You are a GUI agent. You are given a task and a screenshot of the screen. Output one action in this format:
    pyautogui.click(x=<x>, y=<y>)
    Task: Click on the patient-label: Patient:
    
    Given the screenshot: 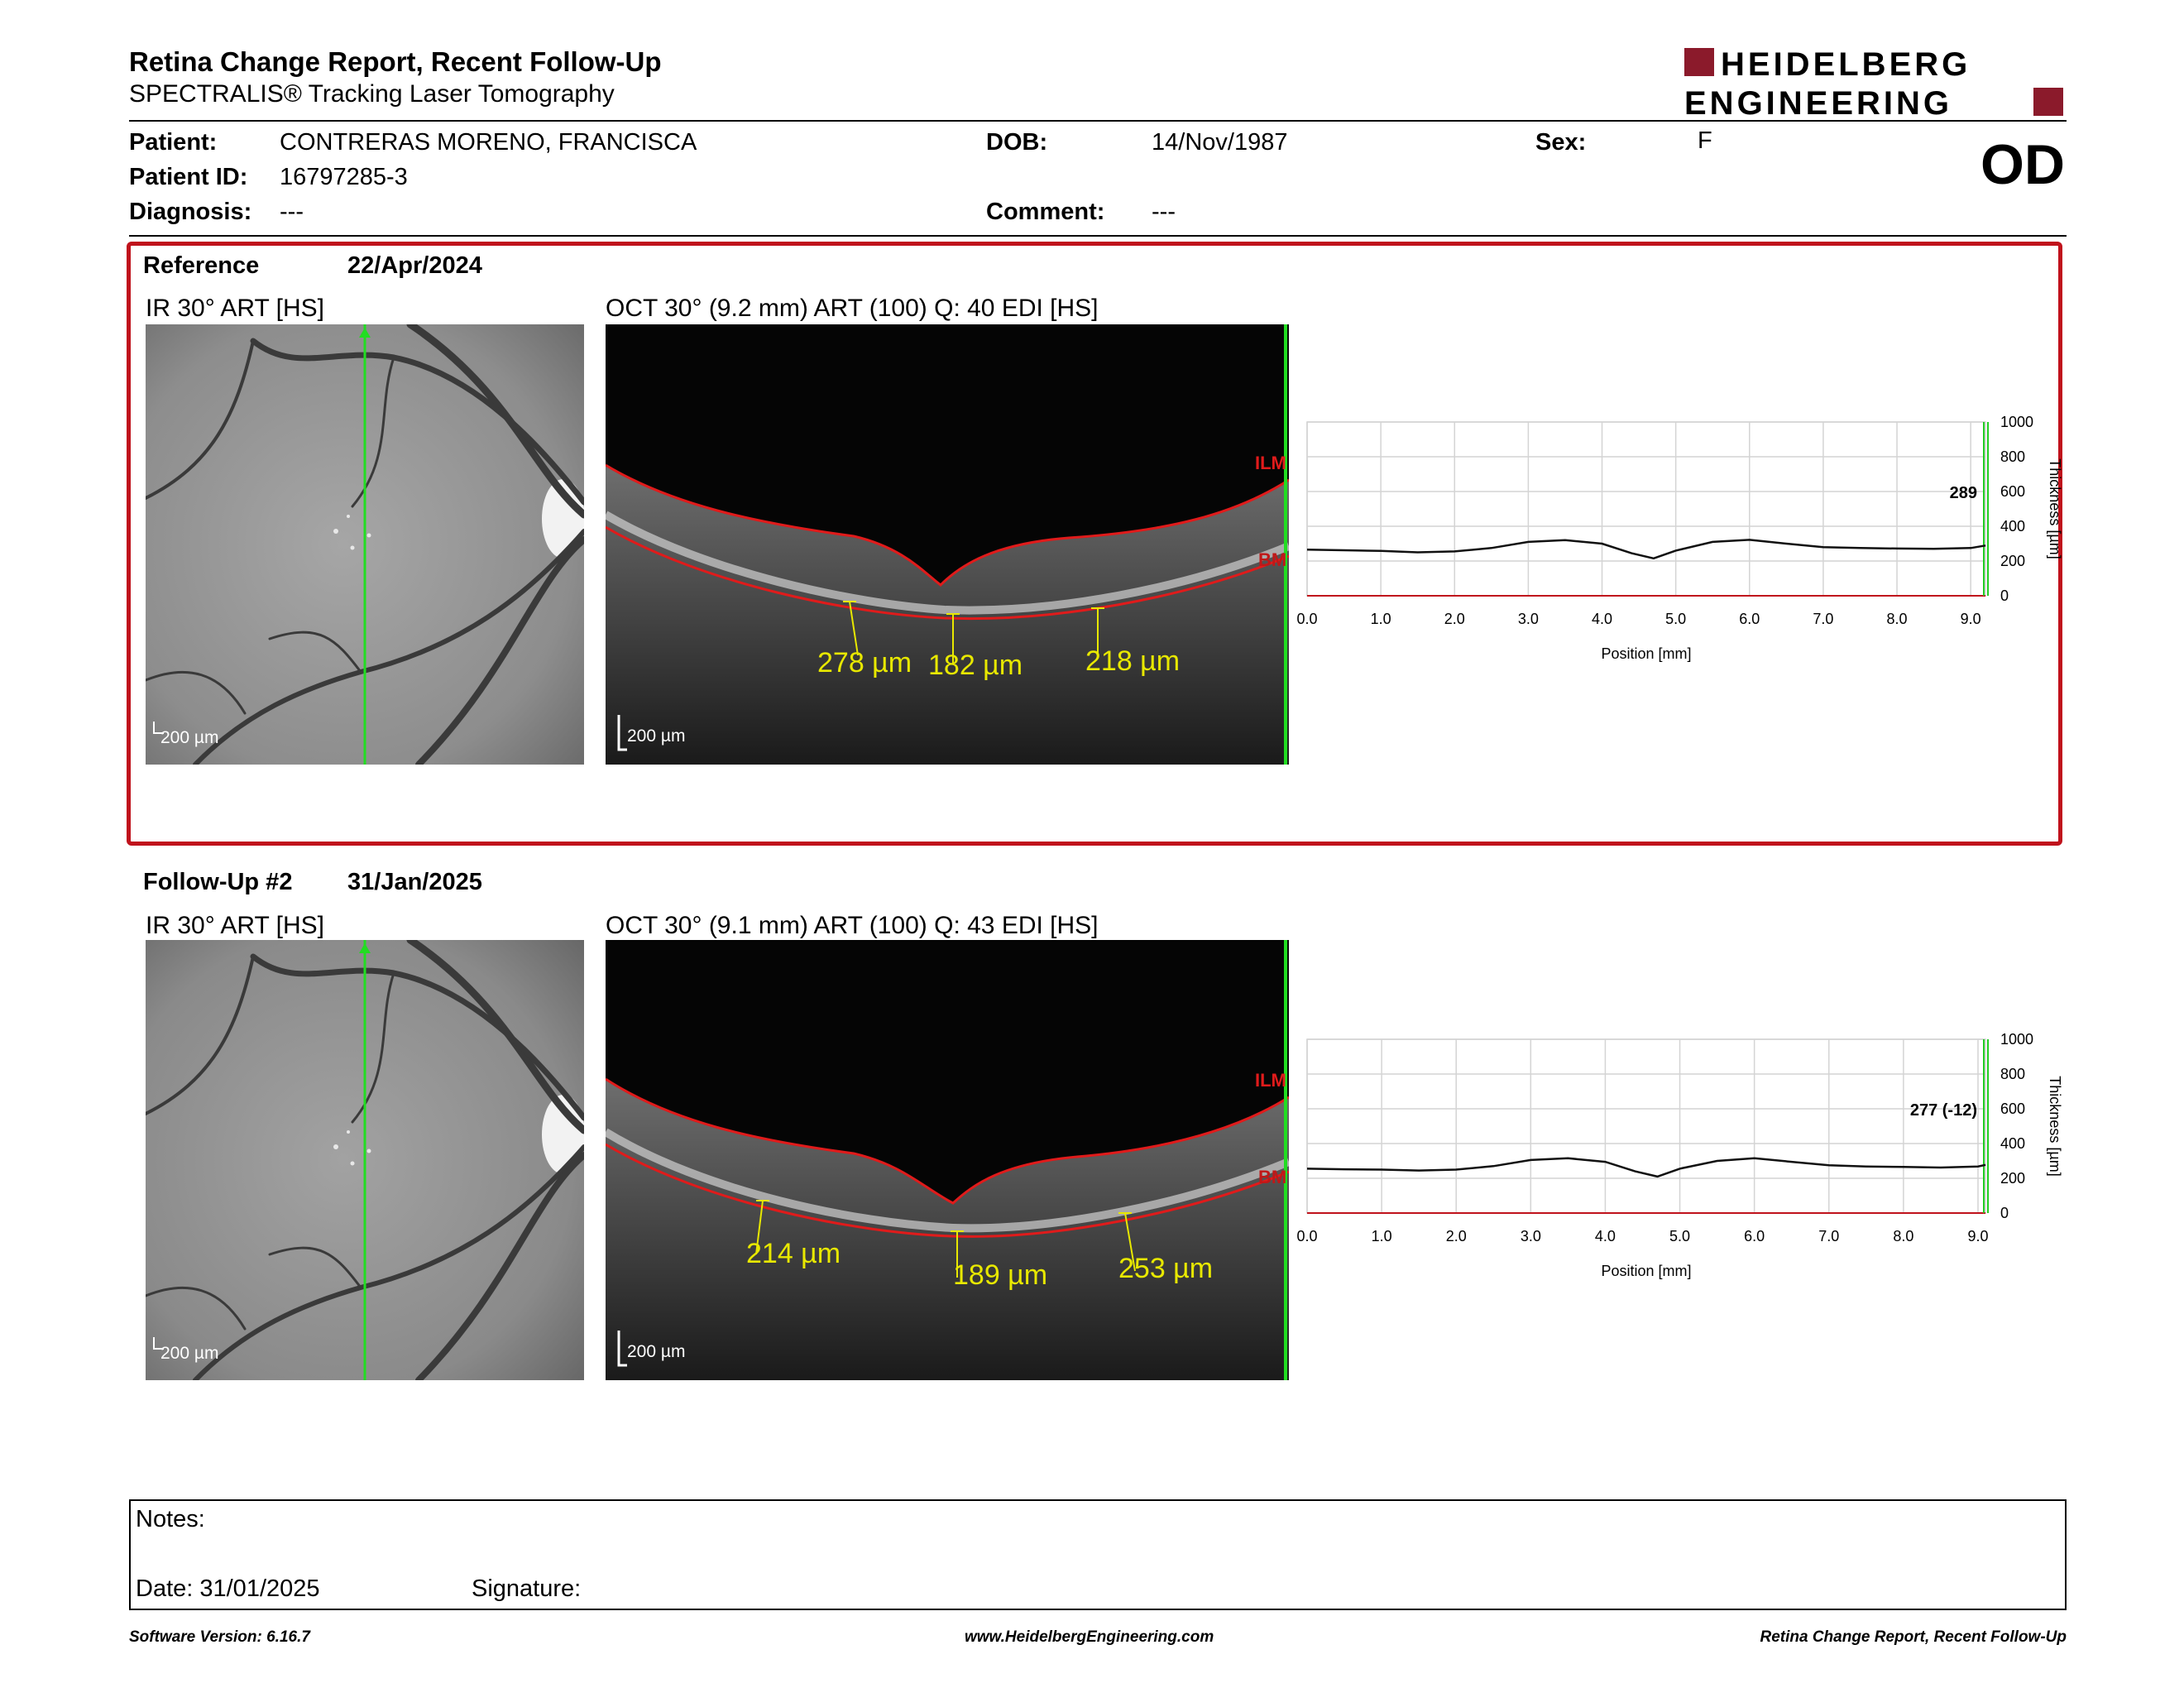 What is the action you would take?
    pyautogui.click(x=173, y=142)
    